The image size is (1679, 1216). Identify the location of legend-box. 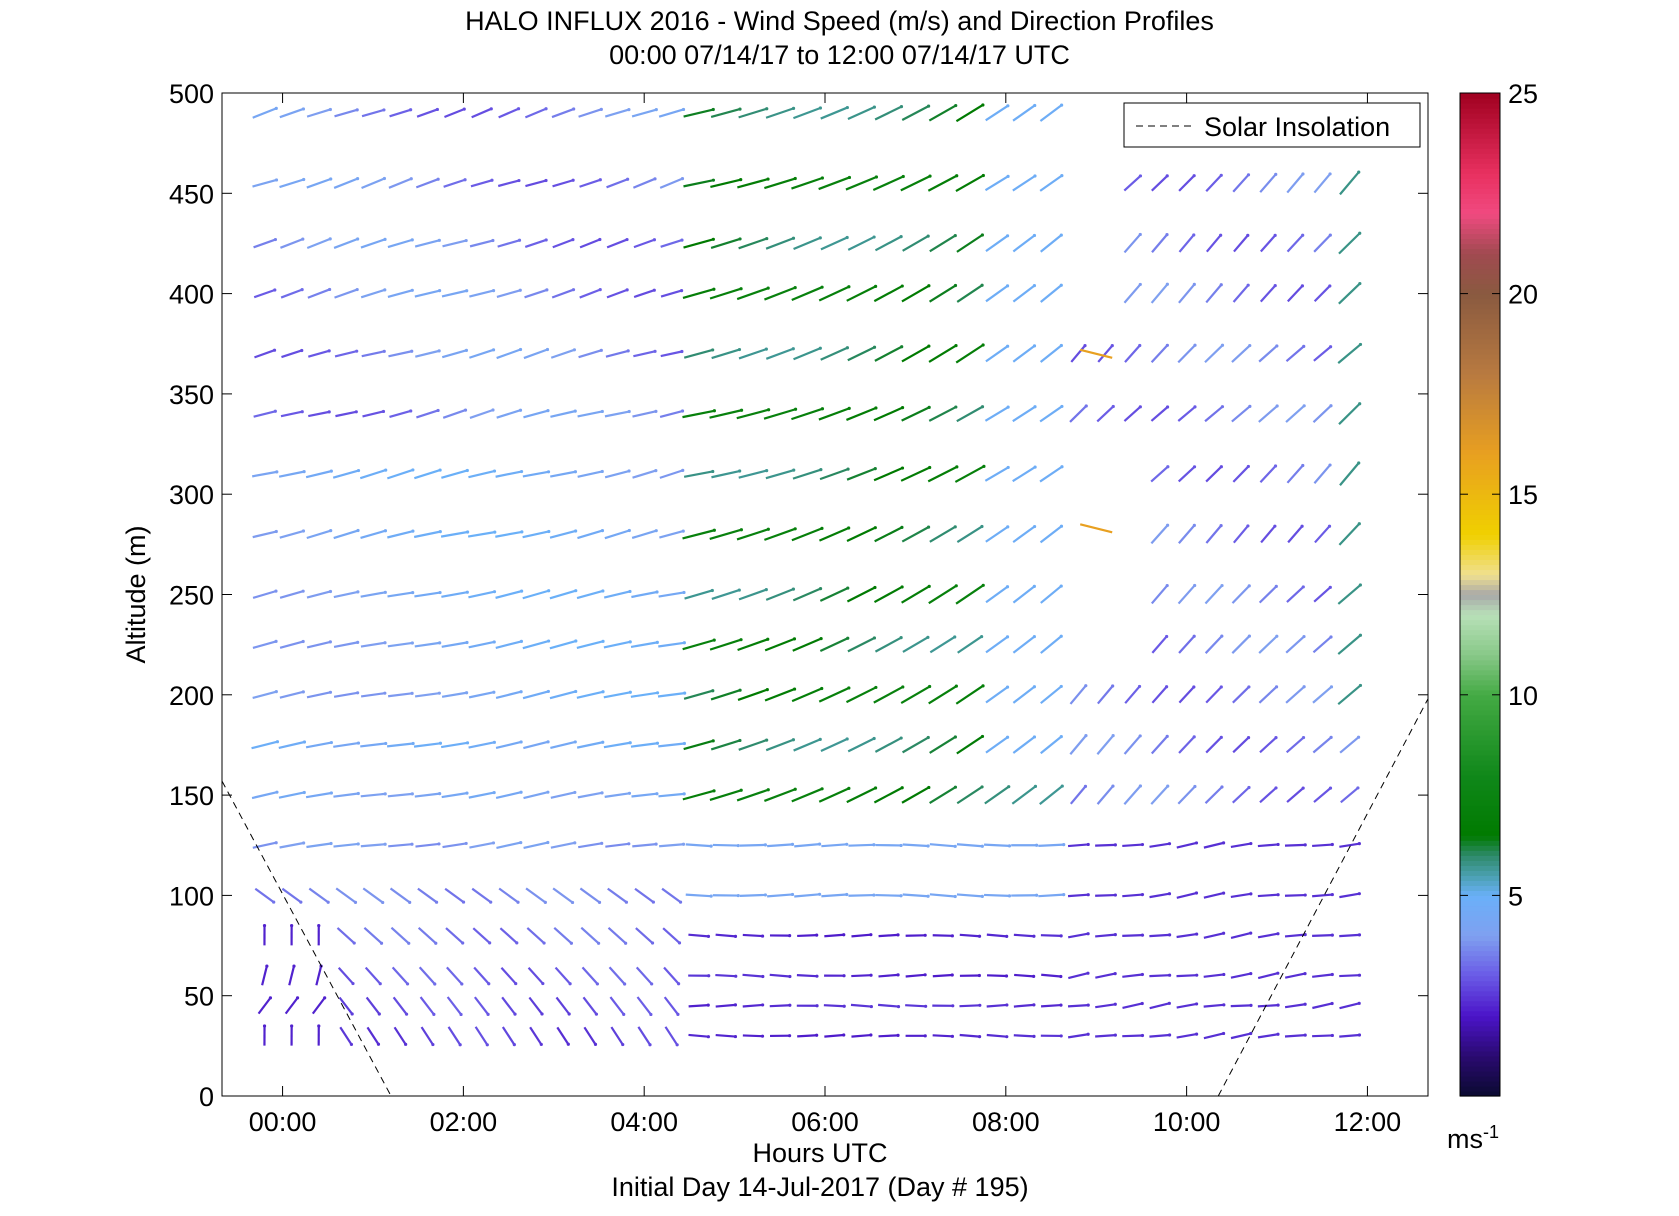
(1272, 125).